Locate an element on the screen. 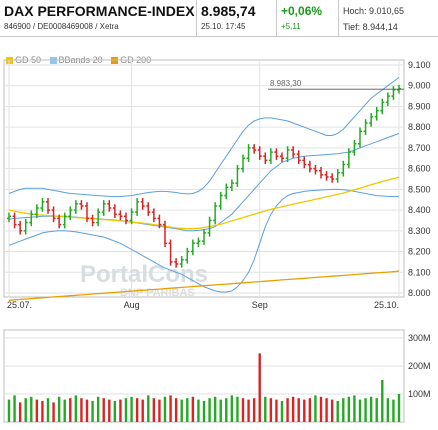 The image size is (438, 430). price-y-tick-label: 8.600 is located at coordinates (419, 169).